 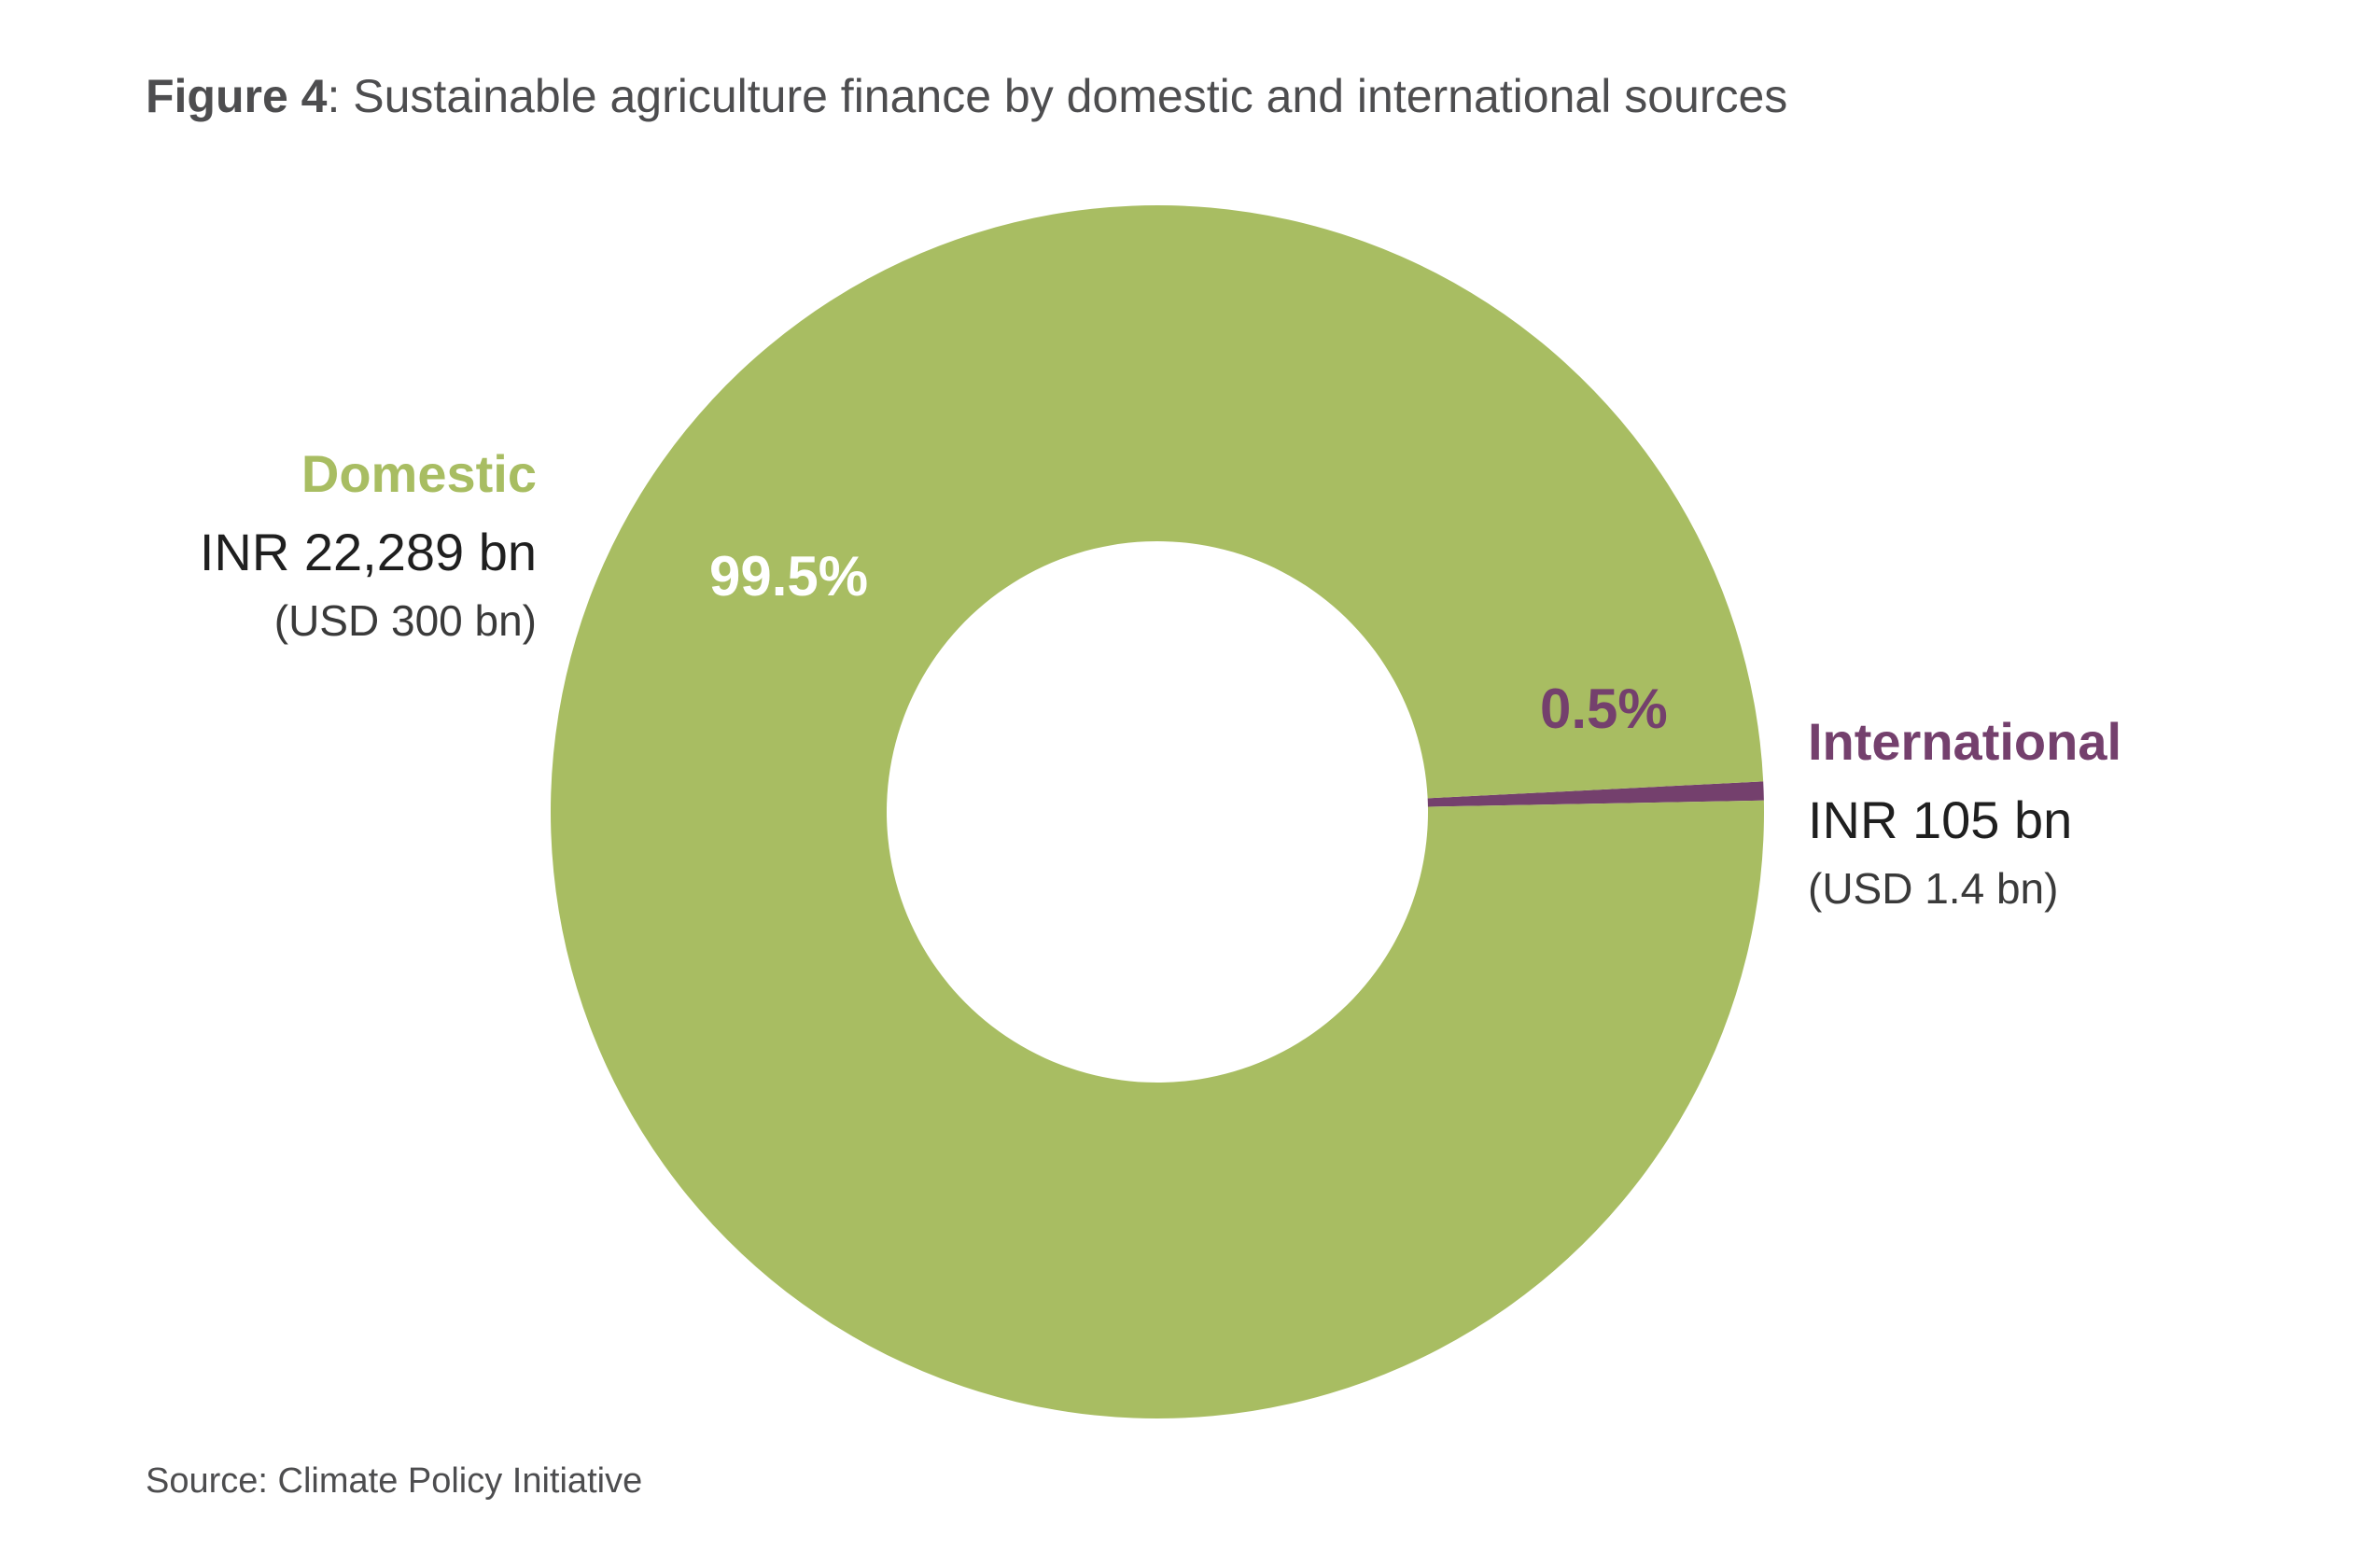 What do you see at coordinates (394, 1481) in the screenshot?
I see `source-note: Source: Climate Policy Initiative` at bounding box center [394, 1481].